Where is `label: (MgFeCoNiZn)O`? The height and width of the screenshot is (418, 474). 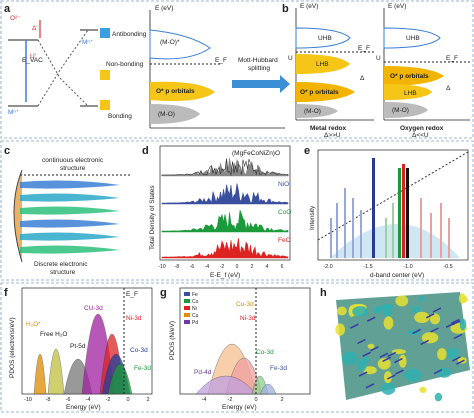
label: (MgFeCoNiZn)O is located at coordinates (256, 153).